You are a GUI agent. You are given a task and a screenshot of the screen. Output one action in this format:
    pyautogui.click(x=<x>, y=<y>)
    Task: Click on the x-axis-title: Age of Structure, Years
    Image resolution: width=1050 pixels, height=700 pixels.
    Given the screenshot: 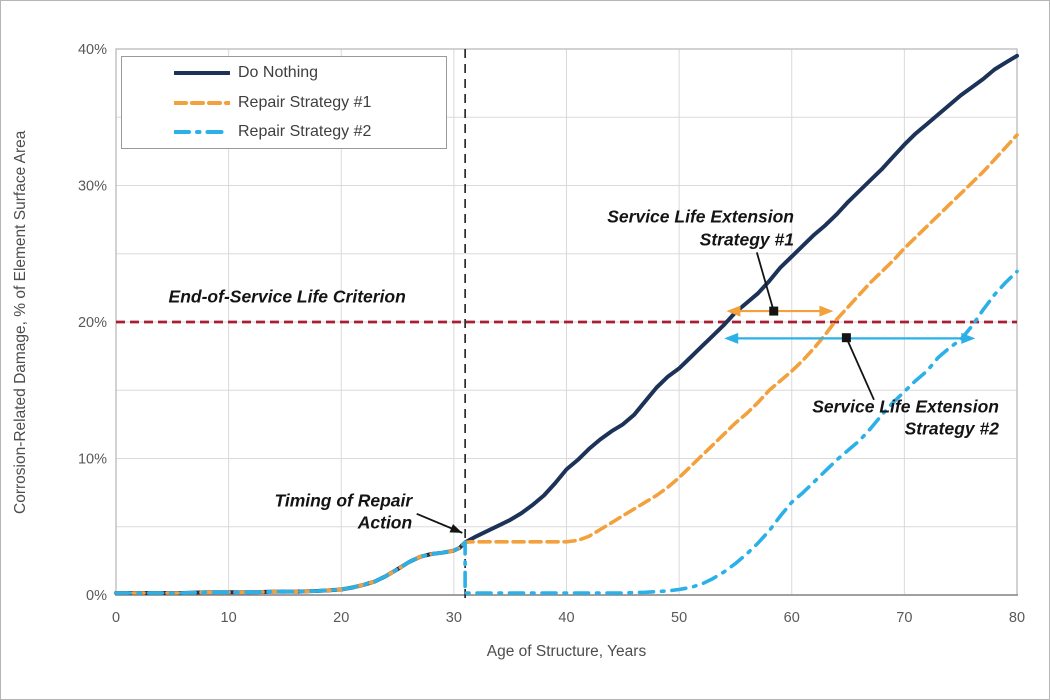 What is the action you would take?
    pyautogui.click(x=566, y=651)
    